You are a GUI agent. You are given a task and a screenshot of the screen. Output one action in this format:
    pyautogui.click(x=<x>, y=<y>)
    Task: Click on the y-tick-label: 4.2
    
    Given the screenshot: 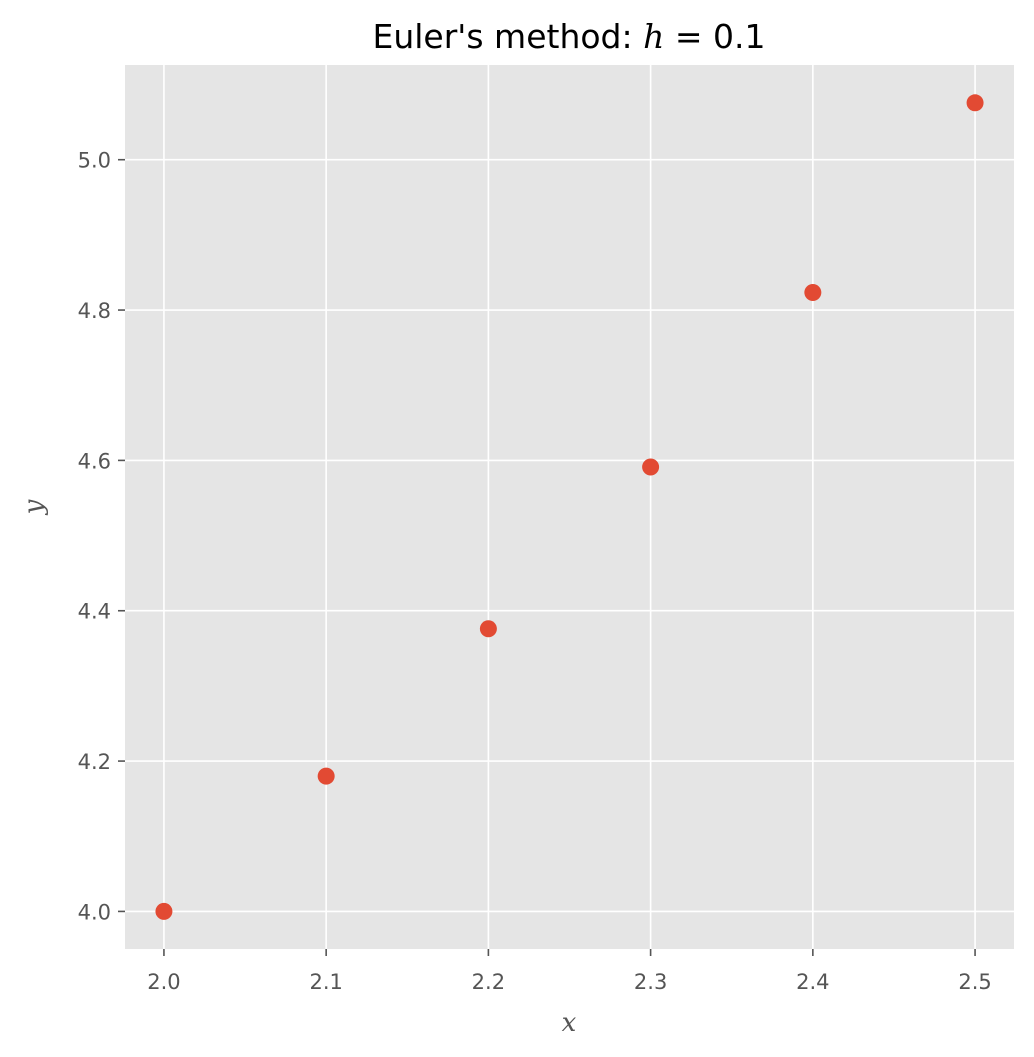 What is the action you would take?
    pyautogui.click(x=94, y=762)
    